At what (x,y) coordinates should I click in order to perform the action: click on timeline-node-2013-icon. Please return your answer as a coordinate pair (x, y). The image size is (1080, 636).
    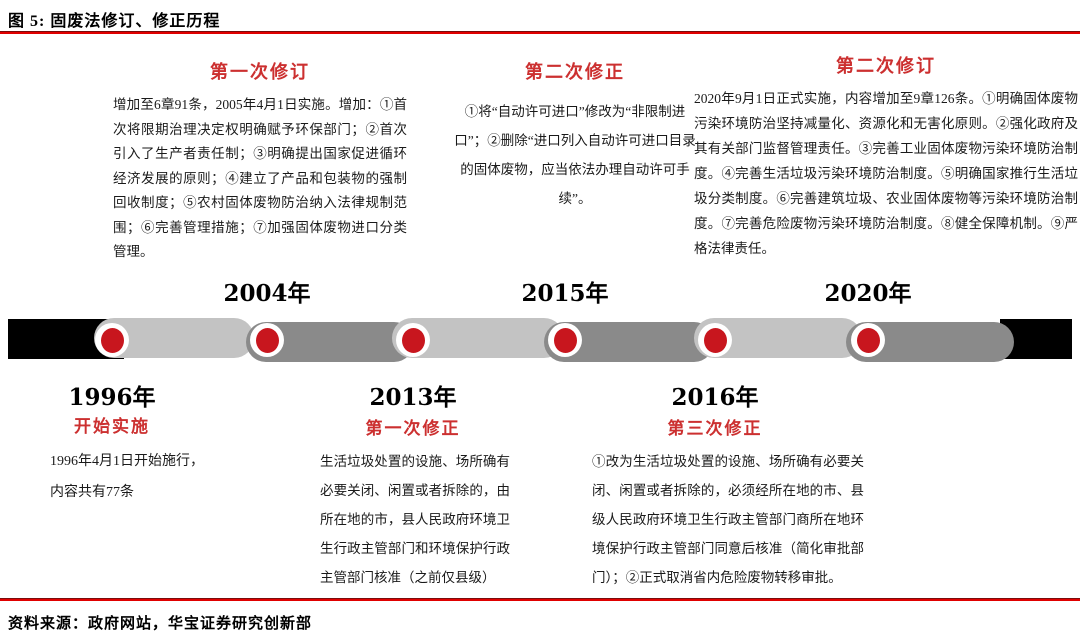
    Looking at the image, I should click on (413, 340).